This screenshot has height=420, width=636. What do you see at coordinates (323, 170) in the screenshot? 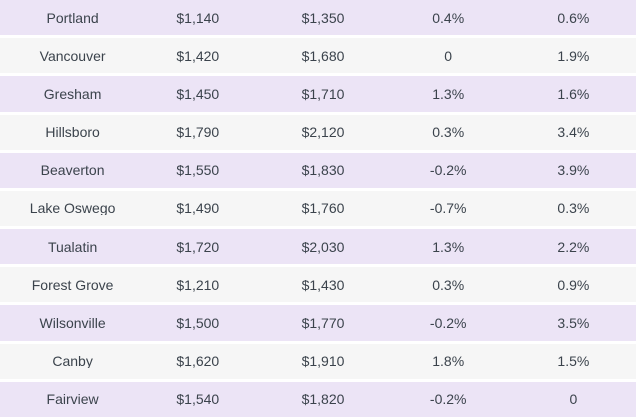
I see `cell-price-b: $1,830` at bounding box center [323, 170].